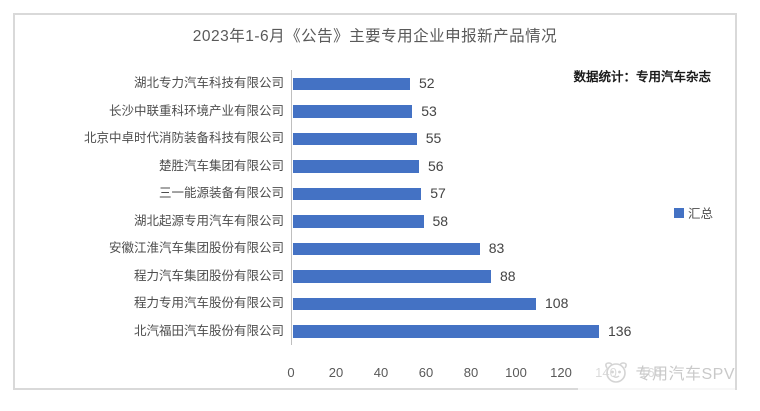 The image size is (760, 411). What do you see at coordinates (183, 138) in the screenshot?
I see `category-label: 北京中卓时代消防装备科技有限公司` at bounding box center [183, 138].